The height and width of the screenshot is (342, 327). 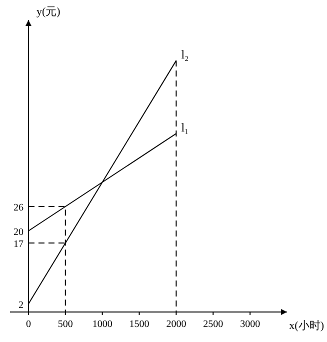 What do you see at coordinates (18, 232) in the screenshot?
I see `y-tick-label: 20` at bounding box center [18, 232].